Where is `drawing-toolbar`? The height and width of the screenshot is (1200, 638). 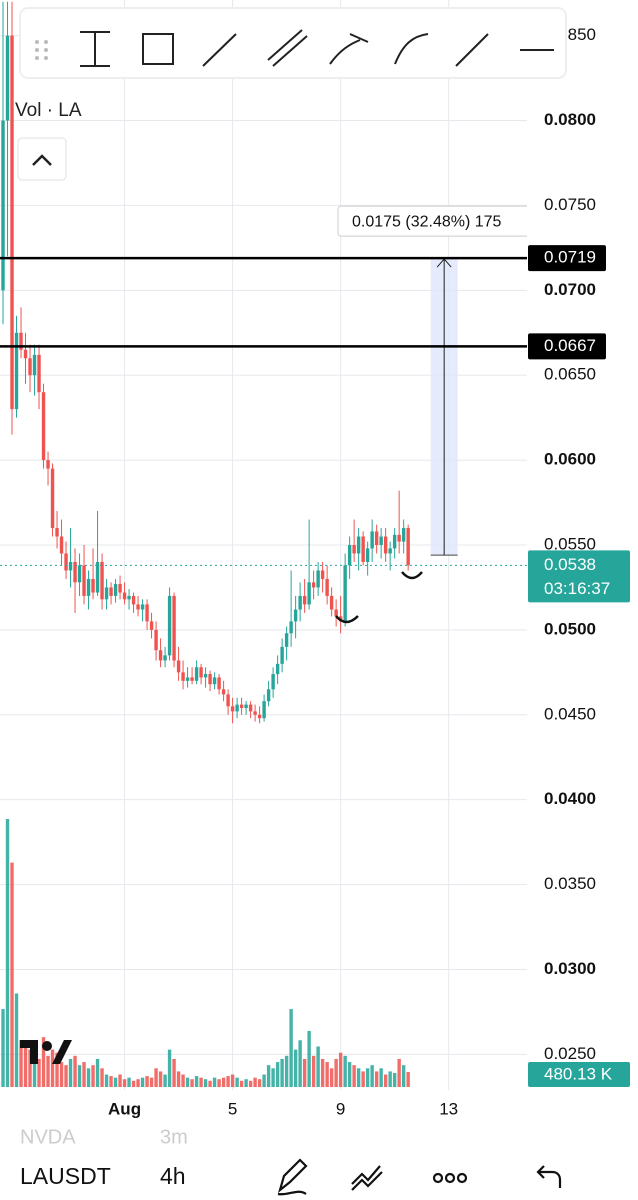
drawing-toolbar is located at coordinates (293, 43).